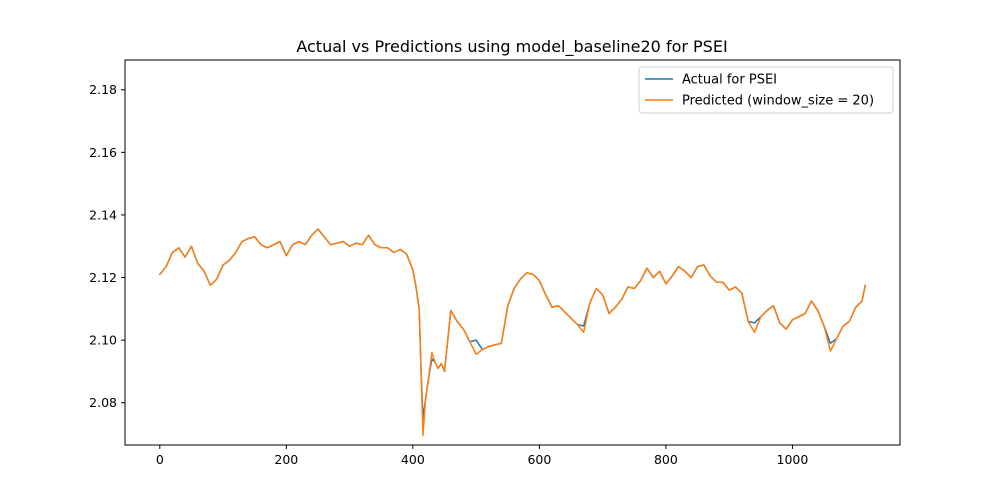 The height and width of the screenshot is (500, 1000). I want to click on y-tick-label: 2.12, so click(103, 277).